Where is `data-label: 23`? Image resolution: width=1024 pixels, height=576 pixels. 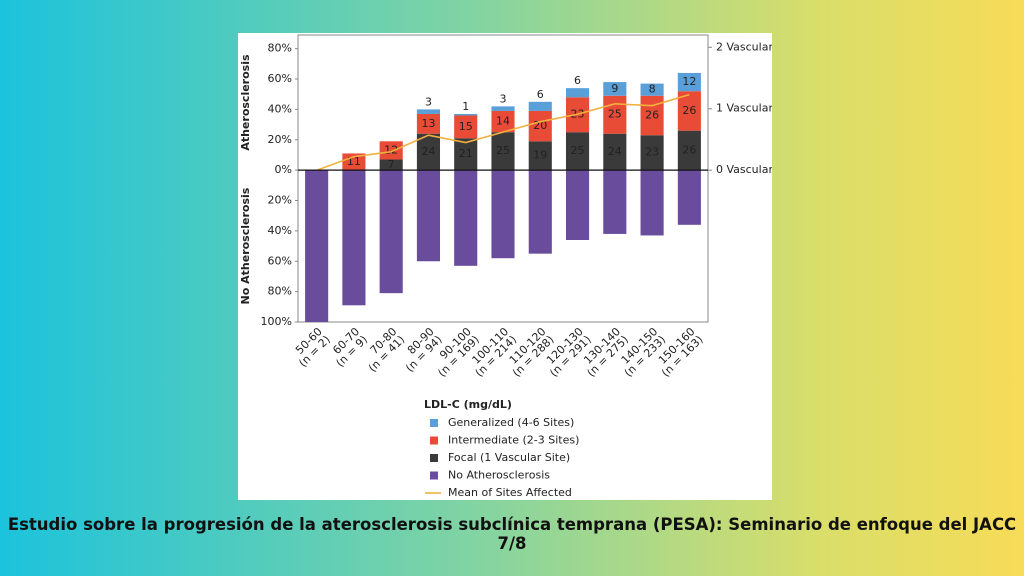
data-label: 23 is located at coordinates (652, 152).